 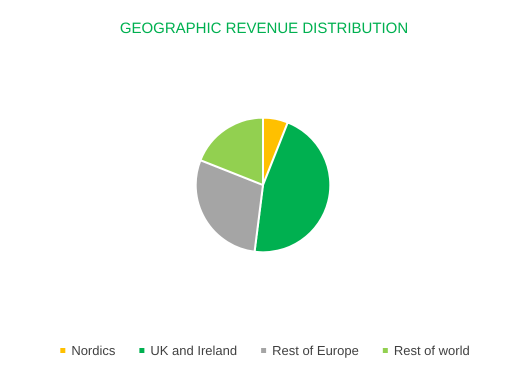 I want to click on legend-label: Nordics, so click(x=93, y=350).